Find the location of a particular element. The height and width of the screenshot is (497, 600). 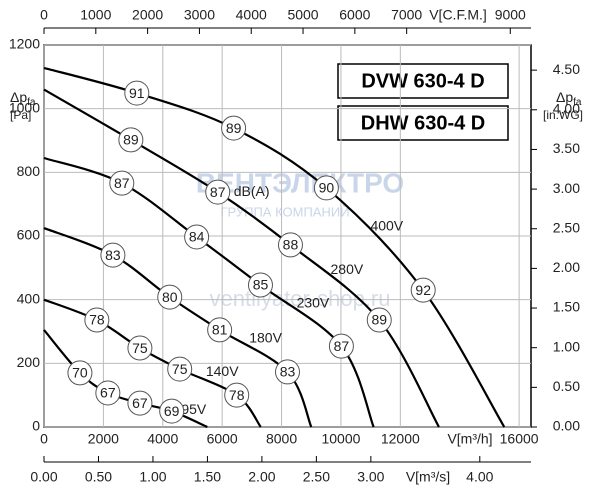

y-tick-label: 600 is located at coordinates (29, 235).